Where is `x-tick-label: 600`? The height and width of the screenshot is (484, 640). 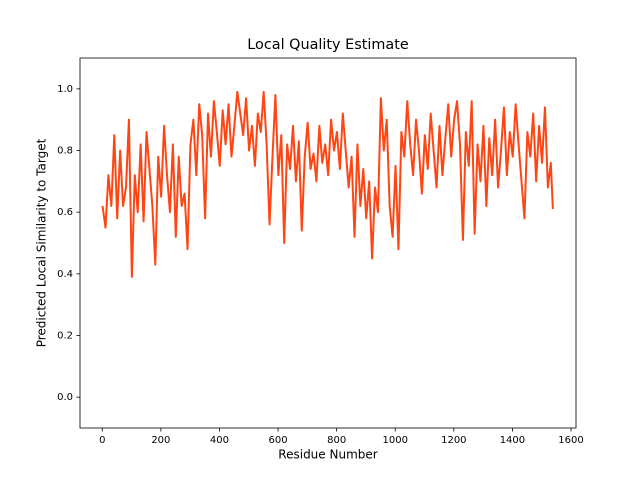 x-tick-label: 600 is located at coordinates (278, 440).